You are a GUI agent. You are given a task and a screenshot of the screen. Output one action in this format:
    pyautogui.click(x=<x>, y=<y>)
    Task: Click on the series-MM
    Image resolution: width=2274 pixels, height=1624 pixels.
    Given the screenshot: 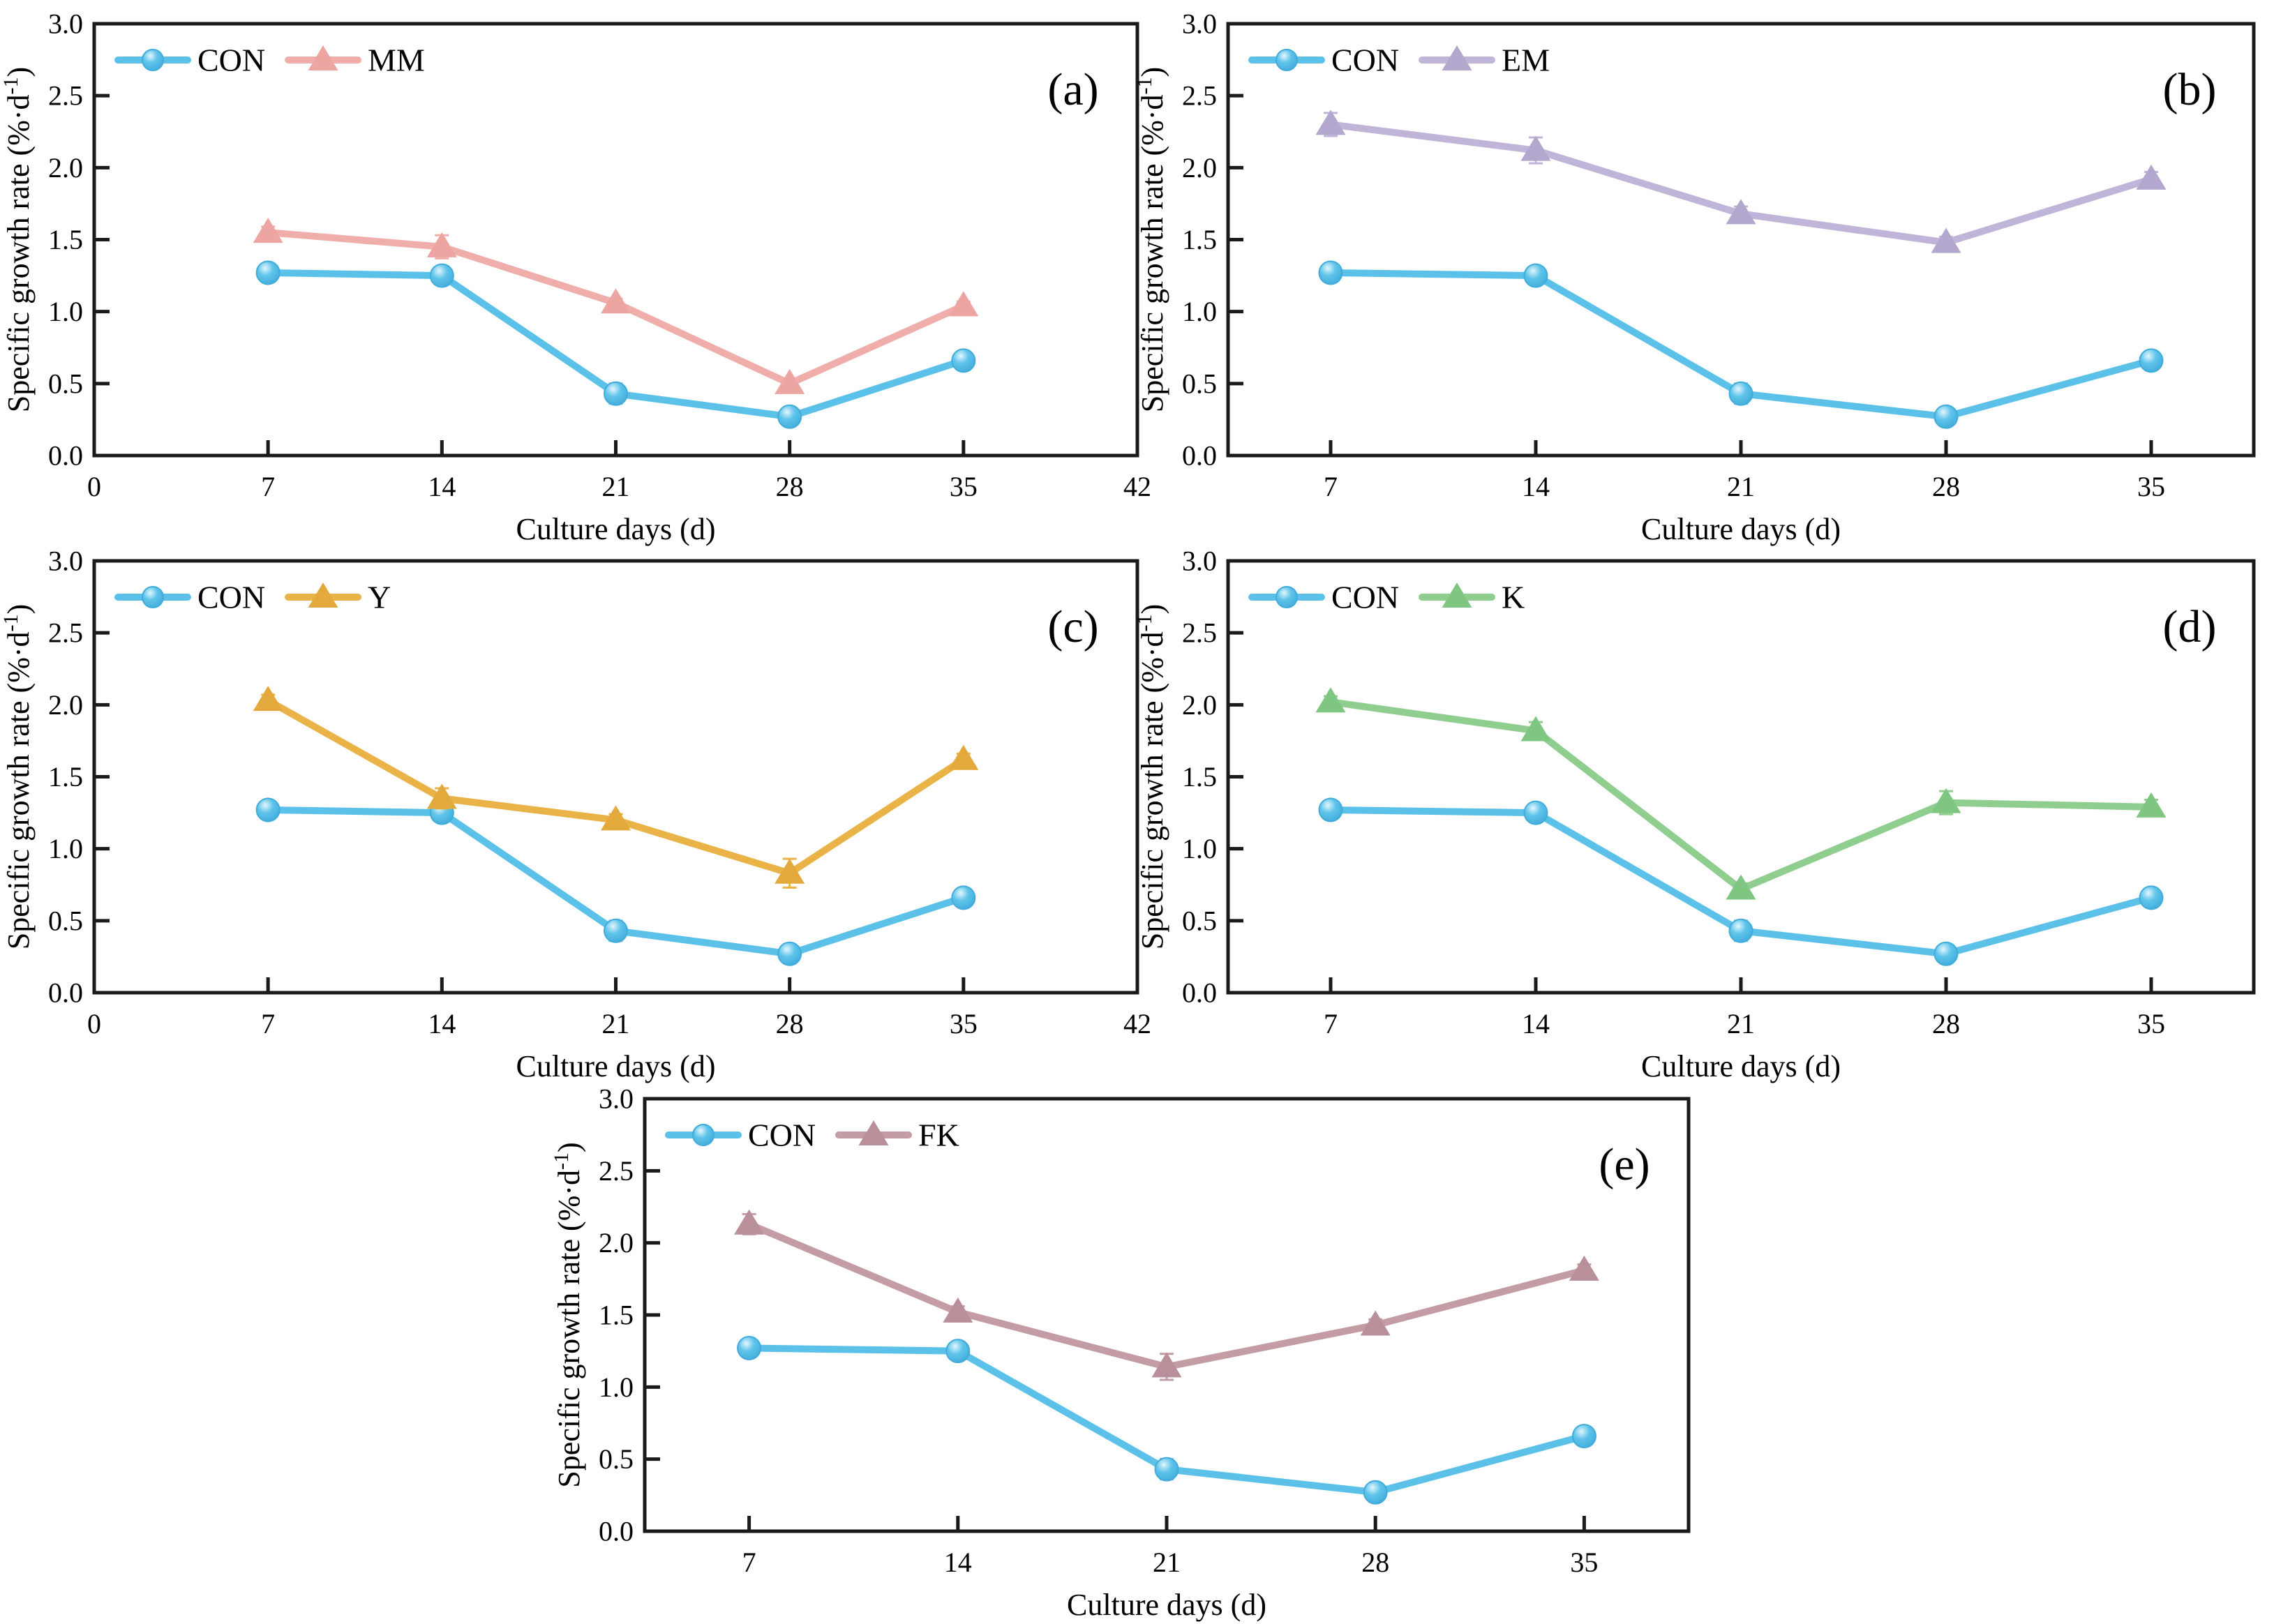 What is the action you would take?
    pyautogui.click(x=616, y=306)
    